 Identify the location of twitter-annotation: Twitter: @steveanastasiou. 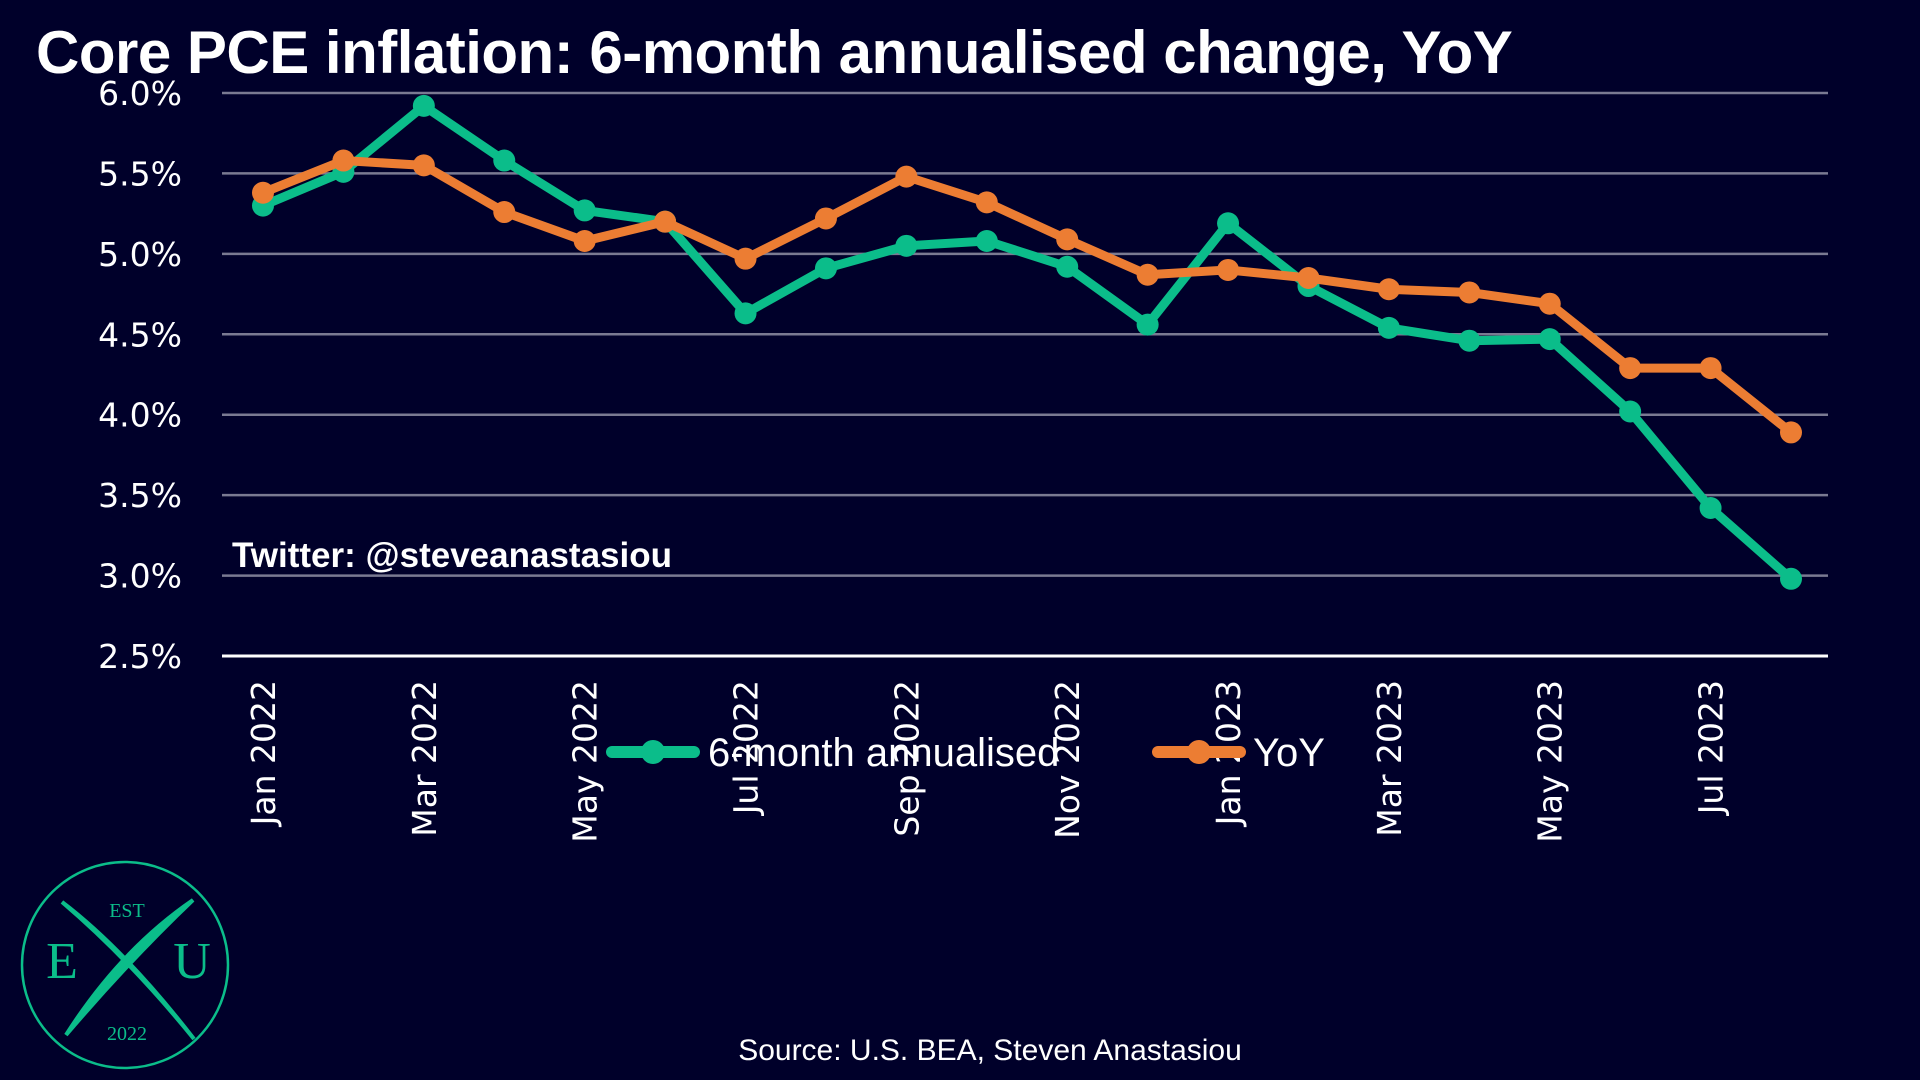
(452, 555).